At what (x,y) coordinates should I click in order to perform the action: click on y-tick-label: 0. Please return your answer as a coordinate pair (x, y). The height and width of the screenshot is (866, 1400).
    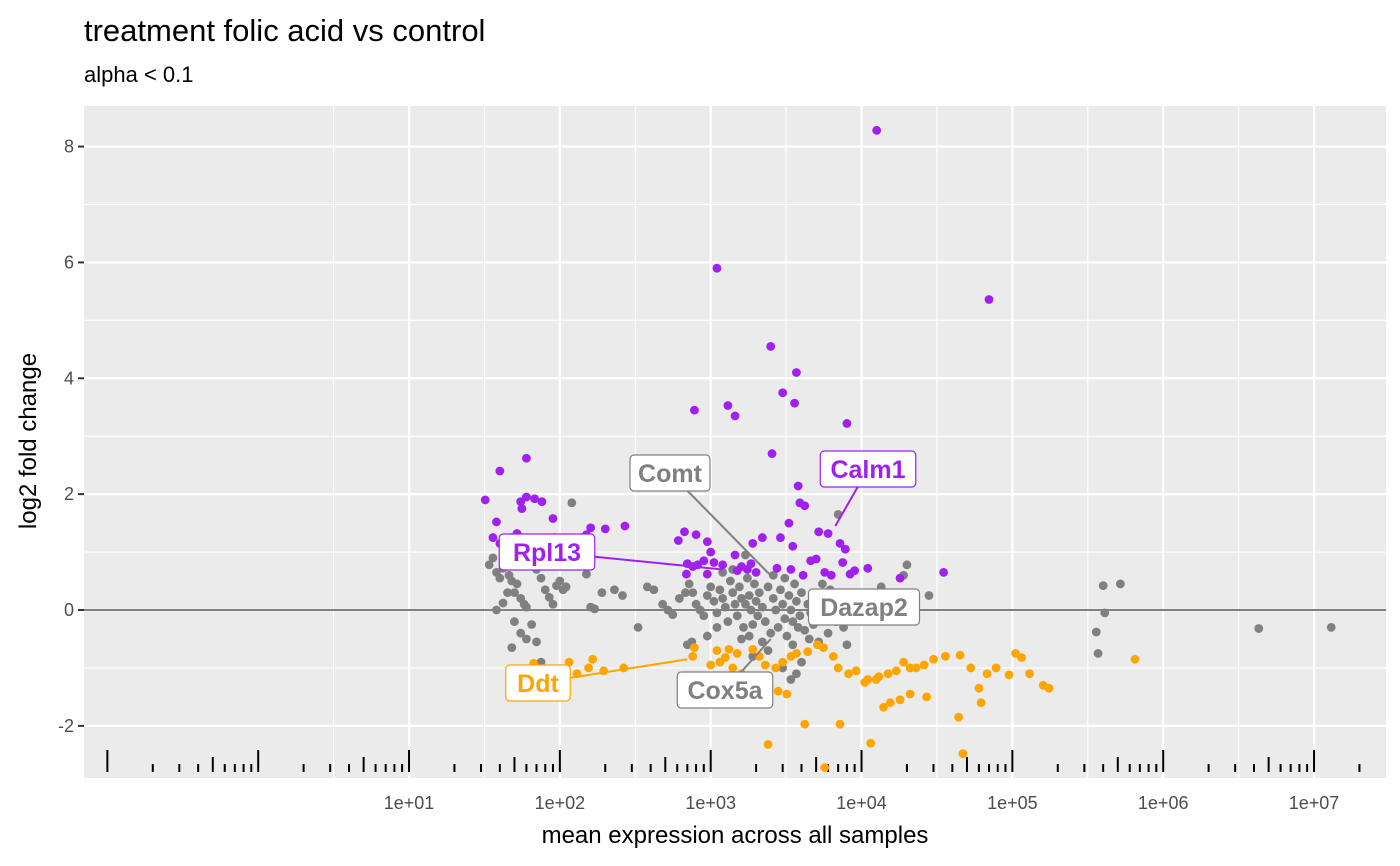
    Looking at the image, I should click on (69, 610).